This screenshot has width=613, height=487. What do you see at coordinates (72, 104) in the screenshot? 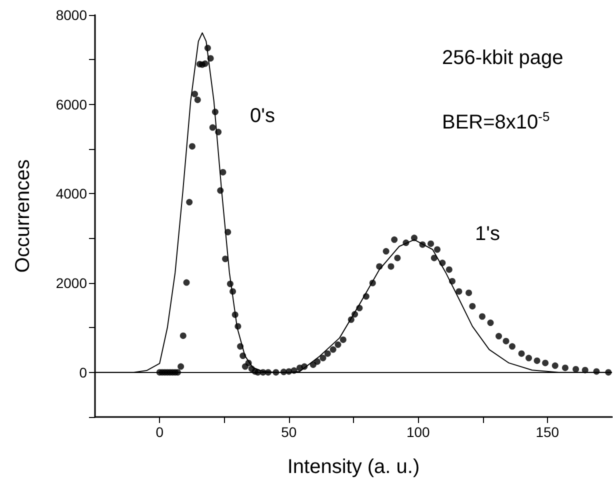
I see `y-tick-label: 6000` at bounding box center [72, 104].